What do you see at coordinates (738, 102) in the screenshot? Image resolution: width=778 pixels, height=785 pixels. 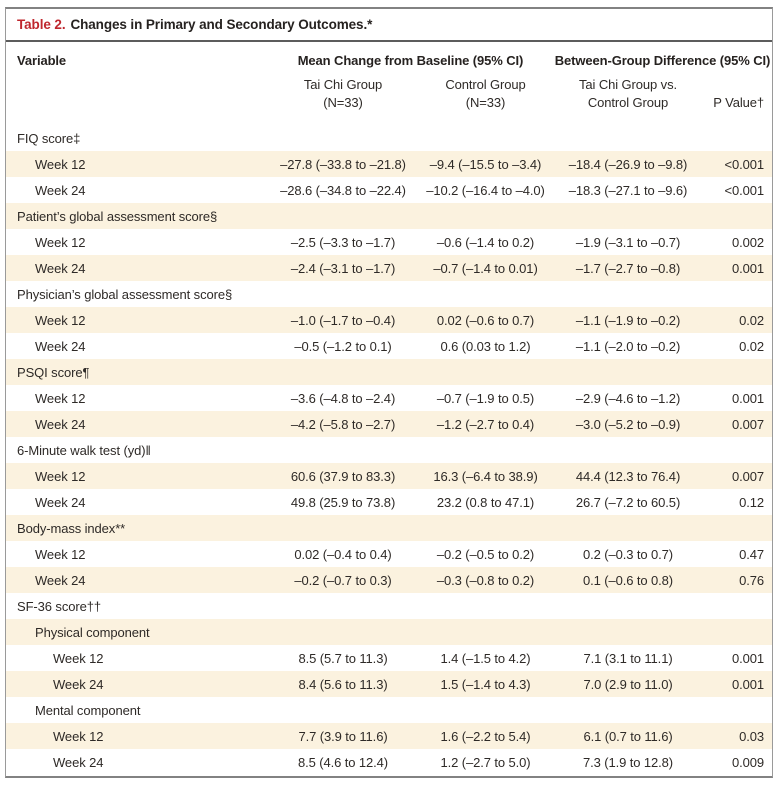 I see `column-header-p-value: P Value†` at bounding box center [738, 102].